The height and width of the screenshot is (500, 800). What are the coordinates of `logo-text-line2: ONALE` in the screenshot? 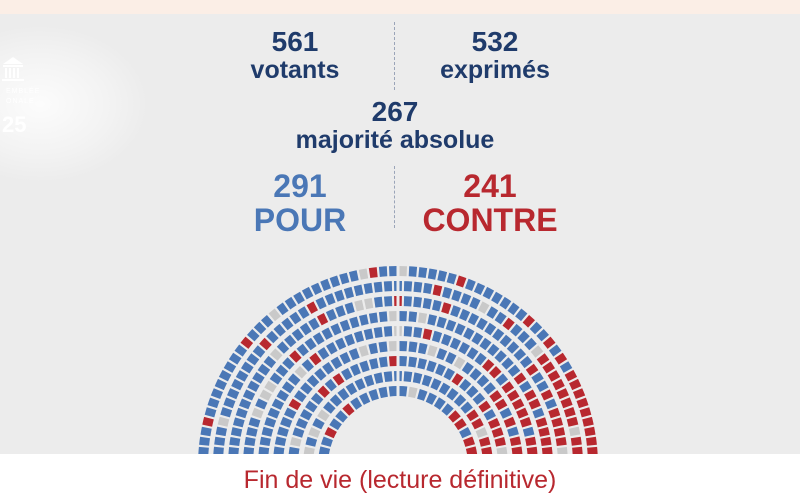 It's located at (20, 101).